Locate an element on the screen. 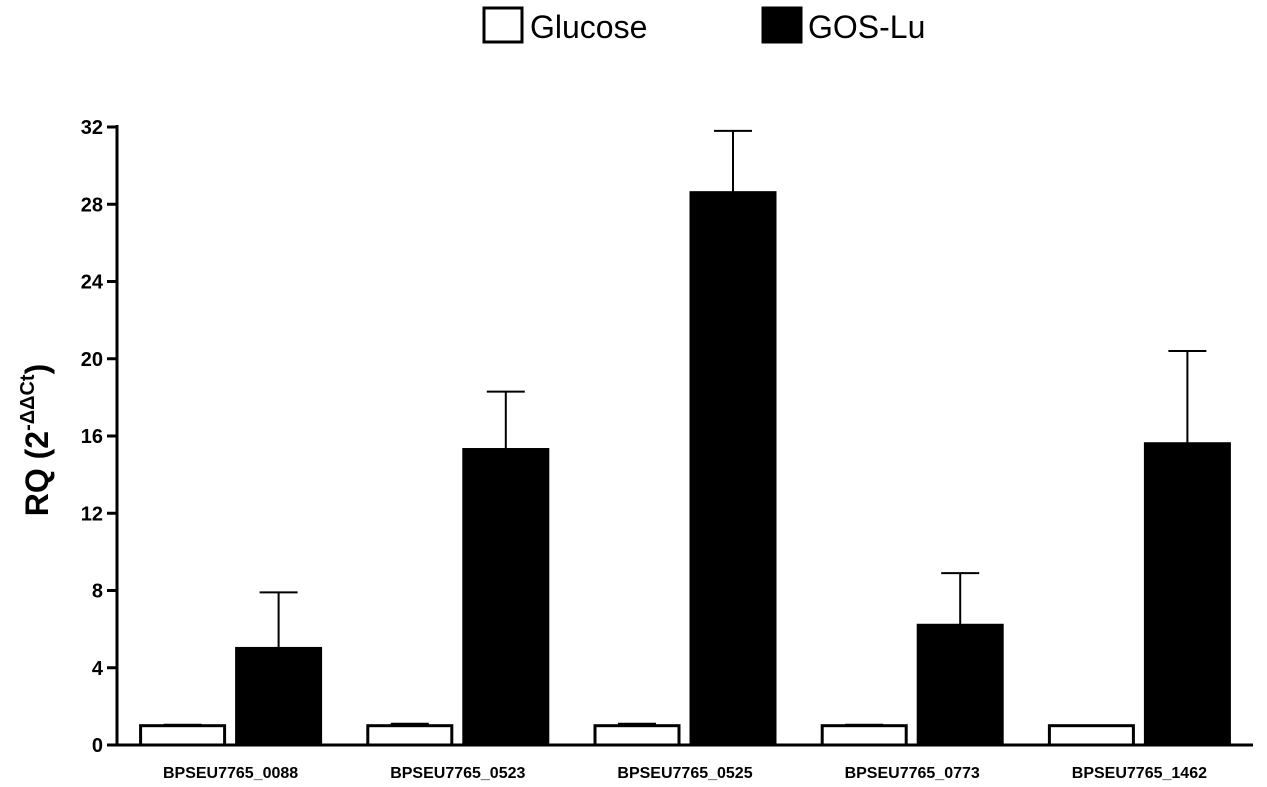  y-tick-label-8: 8 is located at coordinates (97, 592).